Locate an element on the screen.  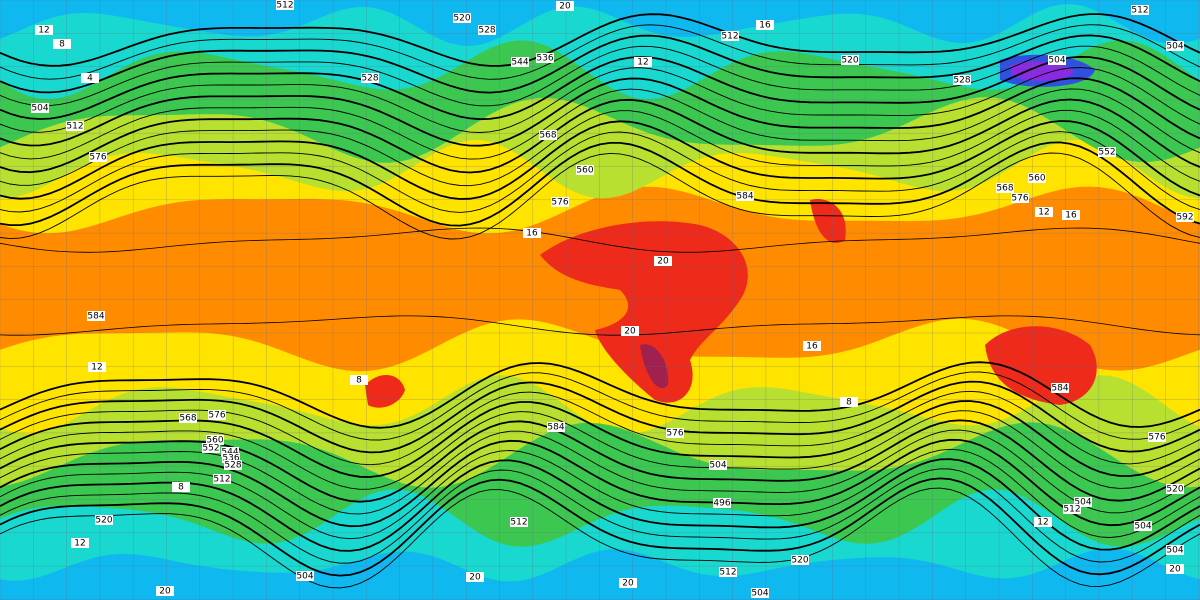
contour-label: 536 is located at coordinates (230, 459).